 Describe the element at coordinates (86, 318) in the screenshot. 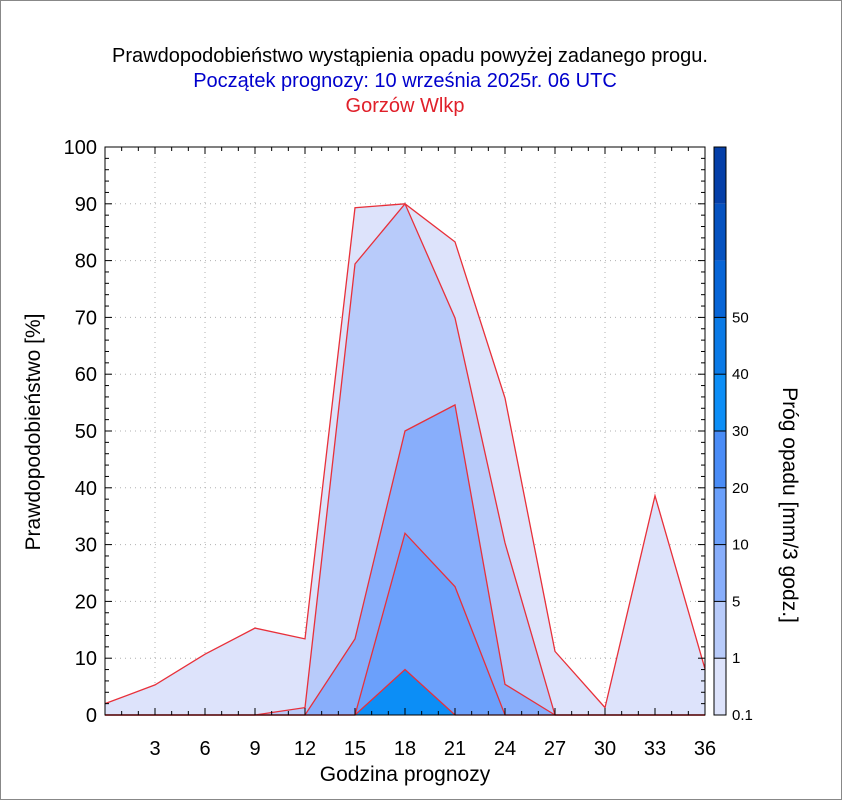

I see `y-tick-label: 70` at that location.